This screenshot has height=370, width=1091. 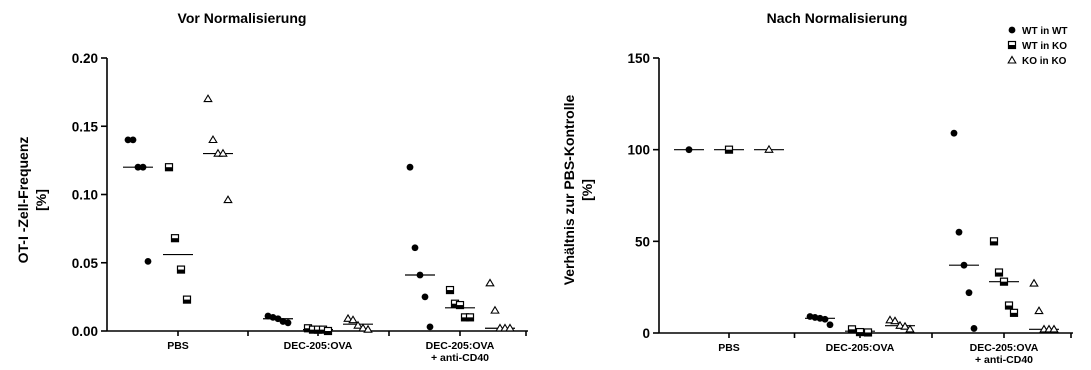 I want to click on legend-item-wt-in-wt: WT in WT, so click(x=1038, y=31).